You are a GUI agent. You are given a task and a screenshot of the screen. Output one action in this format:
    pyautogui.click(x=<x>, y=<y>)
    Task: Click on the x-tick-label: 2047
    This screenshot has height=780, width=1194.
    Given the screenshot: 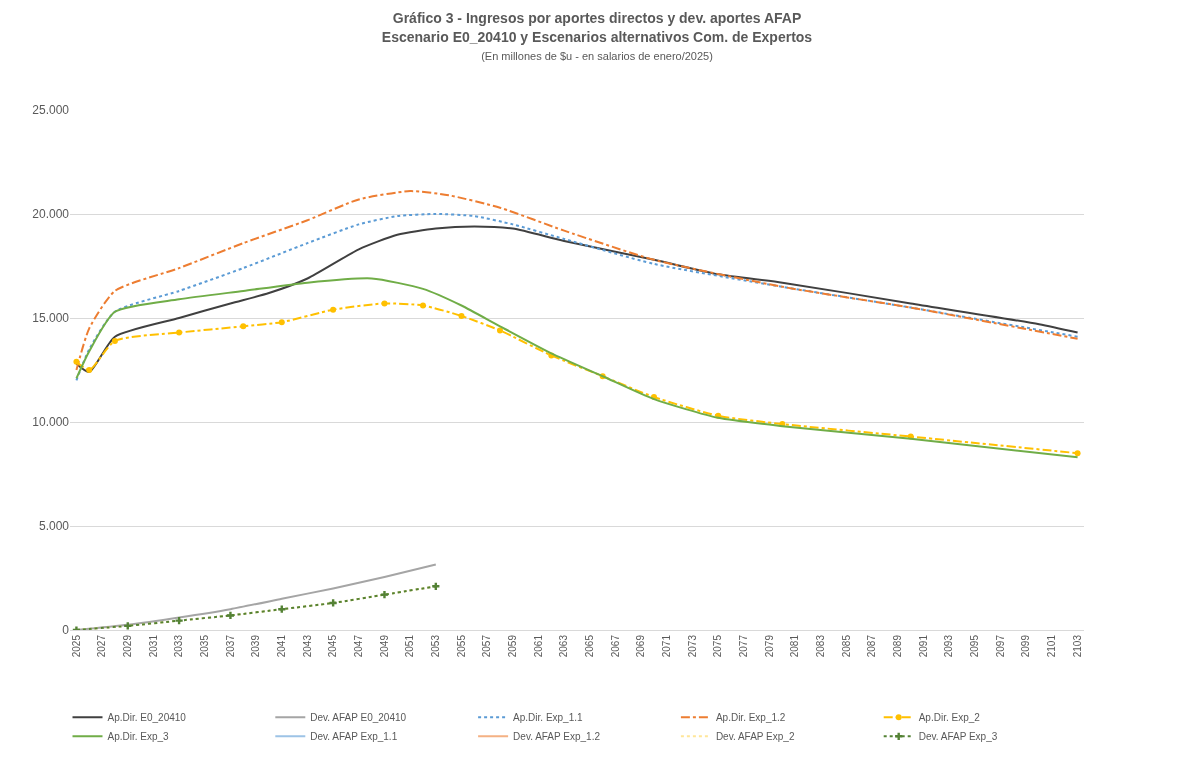 What is the action you would take?
    pyautogui.click(x=359, y=646)
    